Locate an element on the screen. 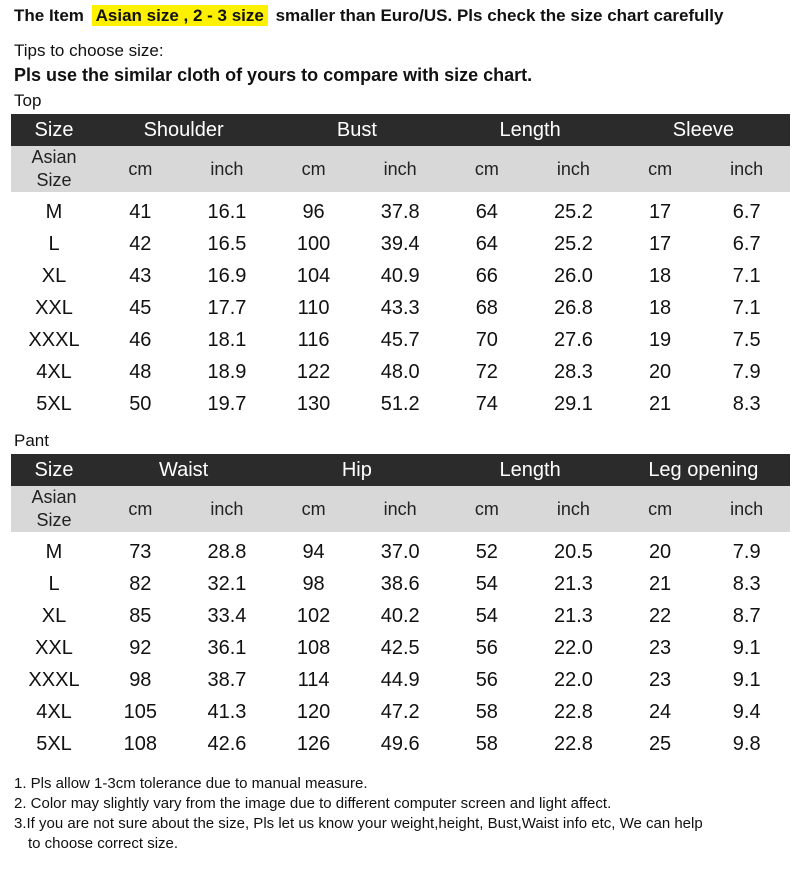  tips-heading: Tips to choose size: is located at coordinates (89, 50).